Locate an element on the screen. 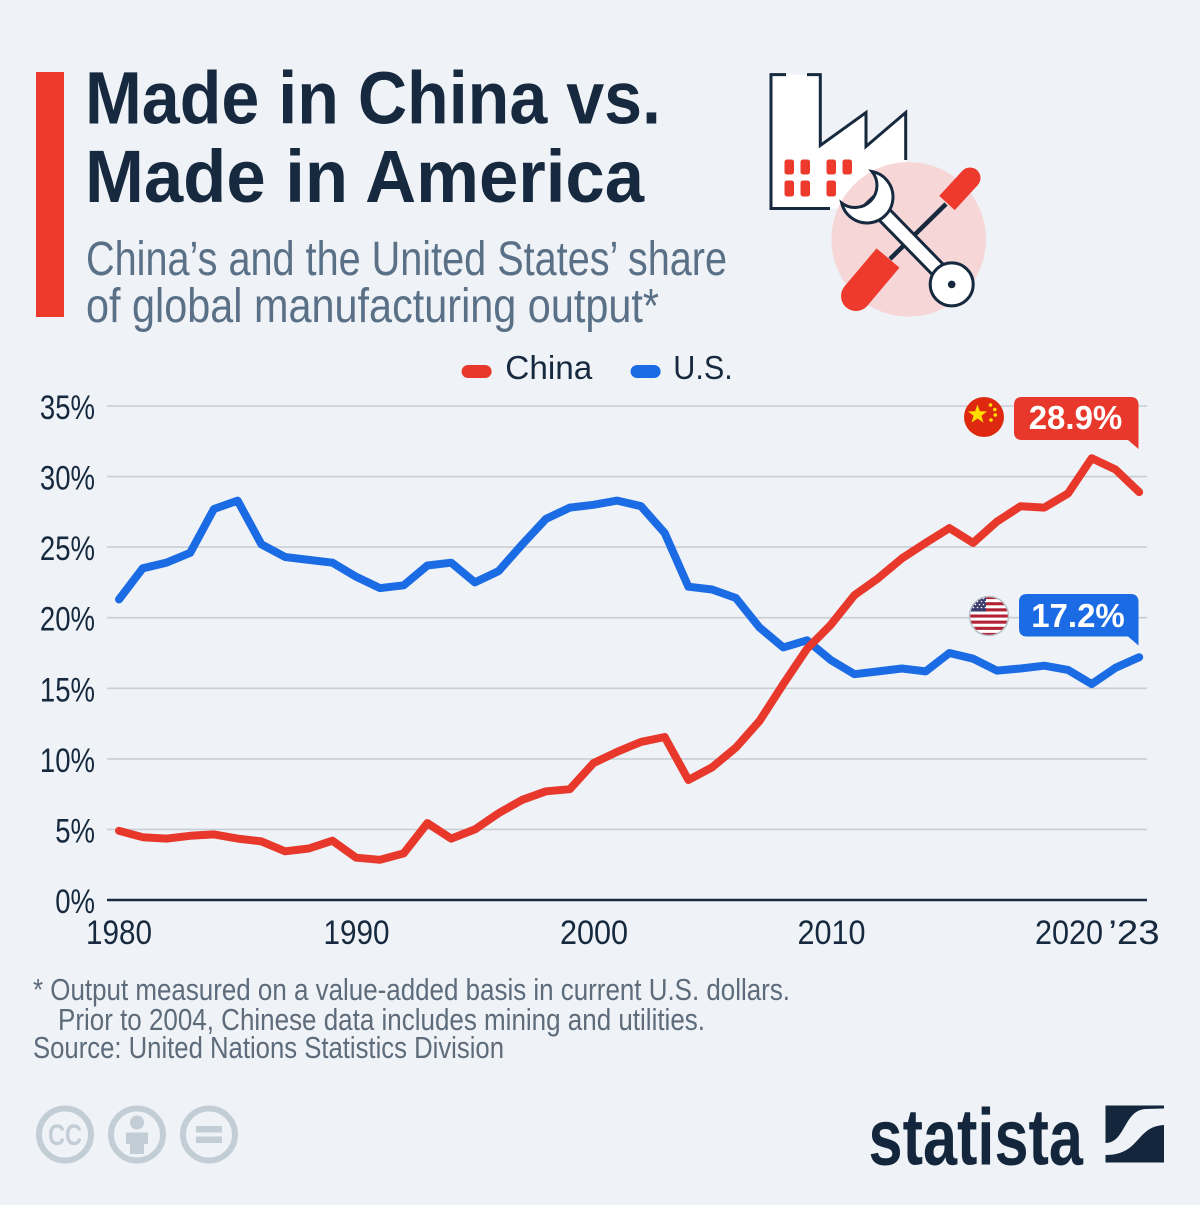 The image size is (1200, 1205). svg-text: 1980 is located at coordinates (119, 932).